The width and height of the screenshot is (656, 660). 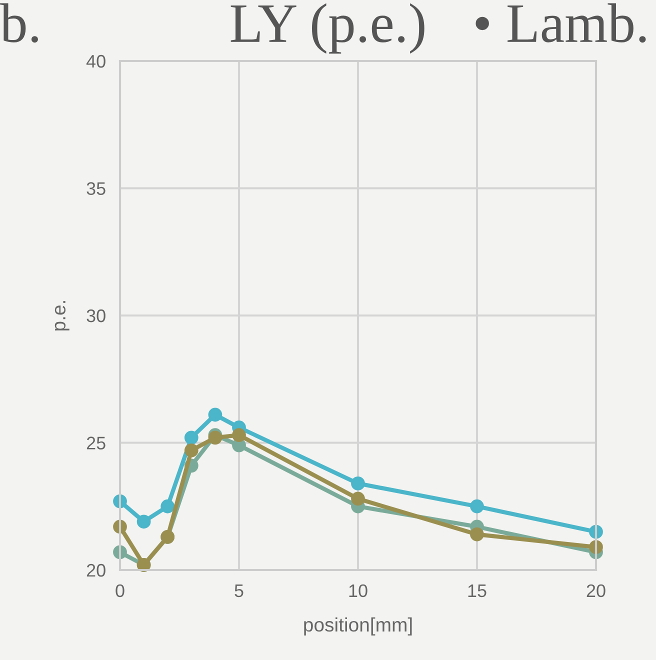 What do you see at coordinates (358, 626) in the screenshot?
I see `x-axis-title: position[mm]` at bounding box center [358, 626].